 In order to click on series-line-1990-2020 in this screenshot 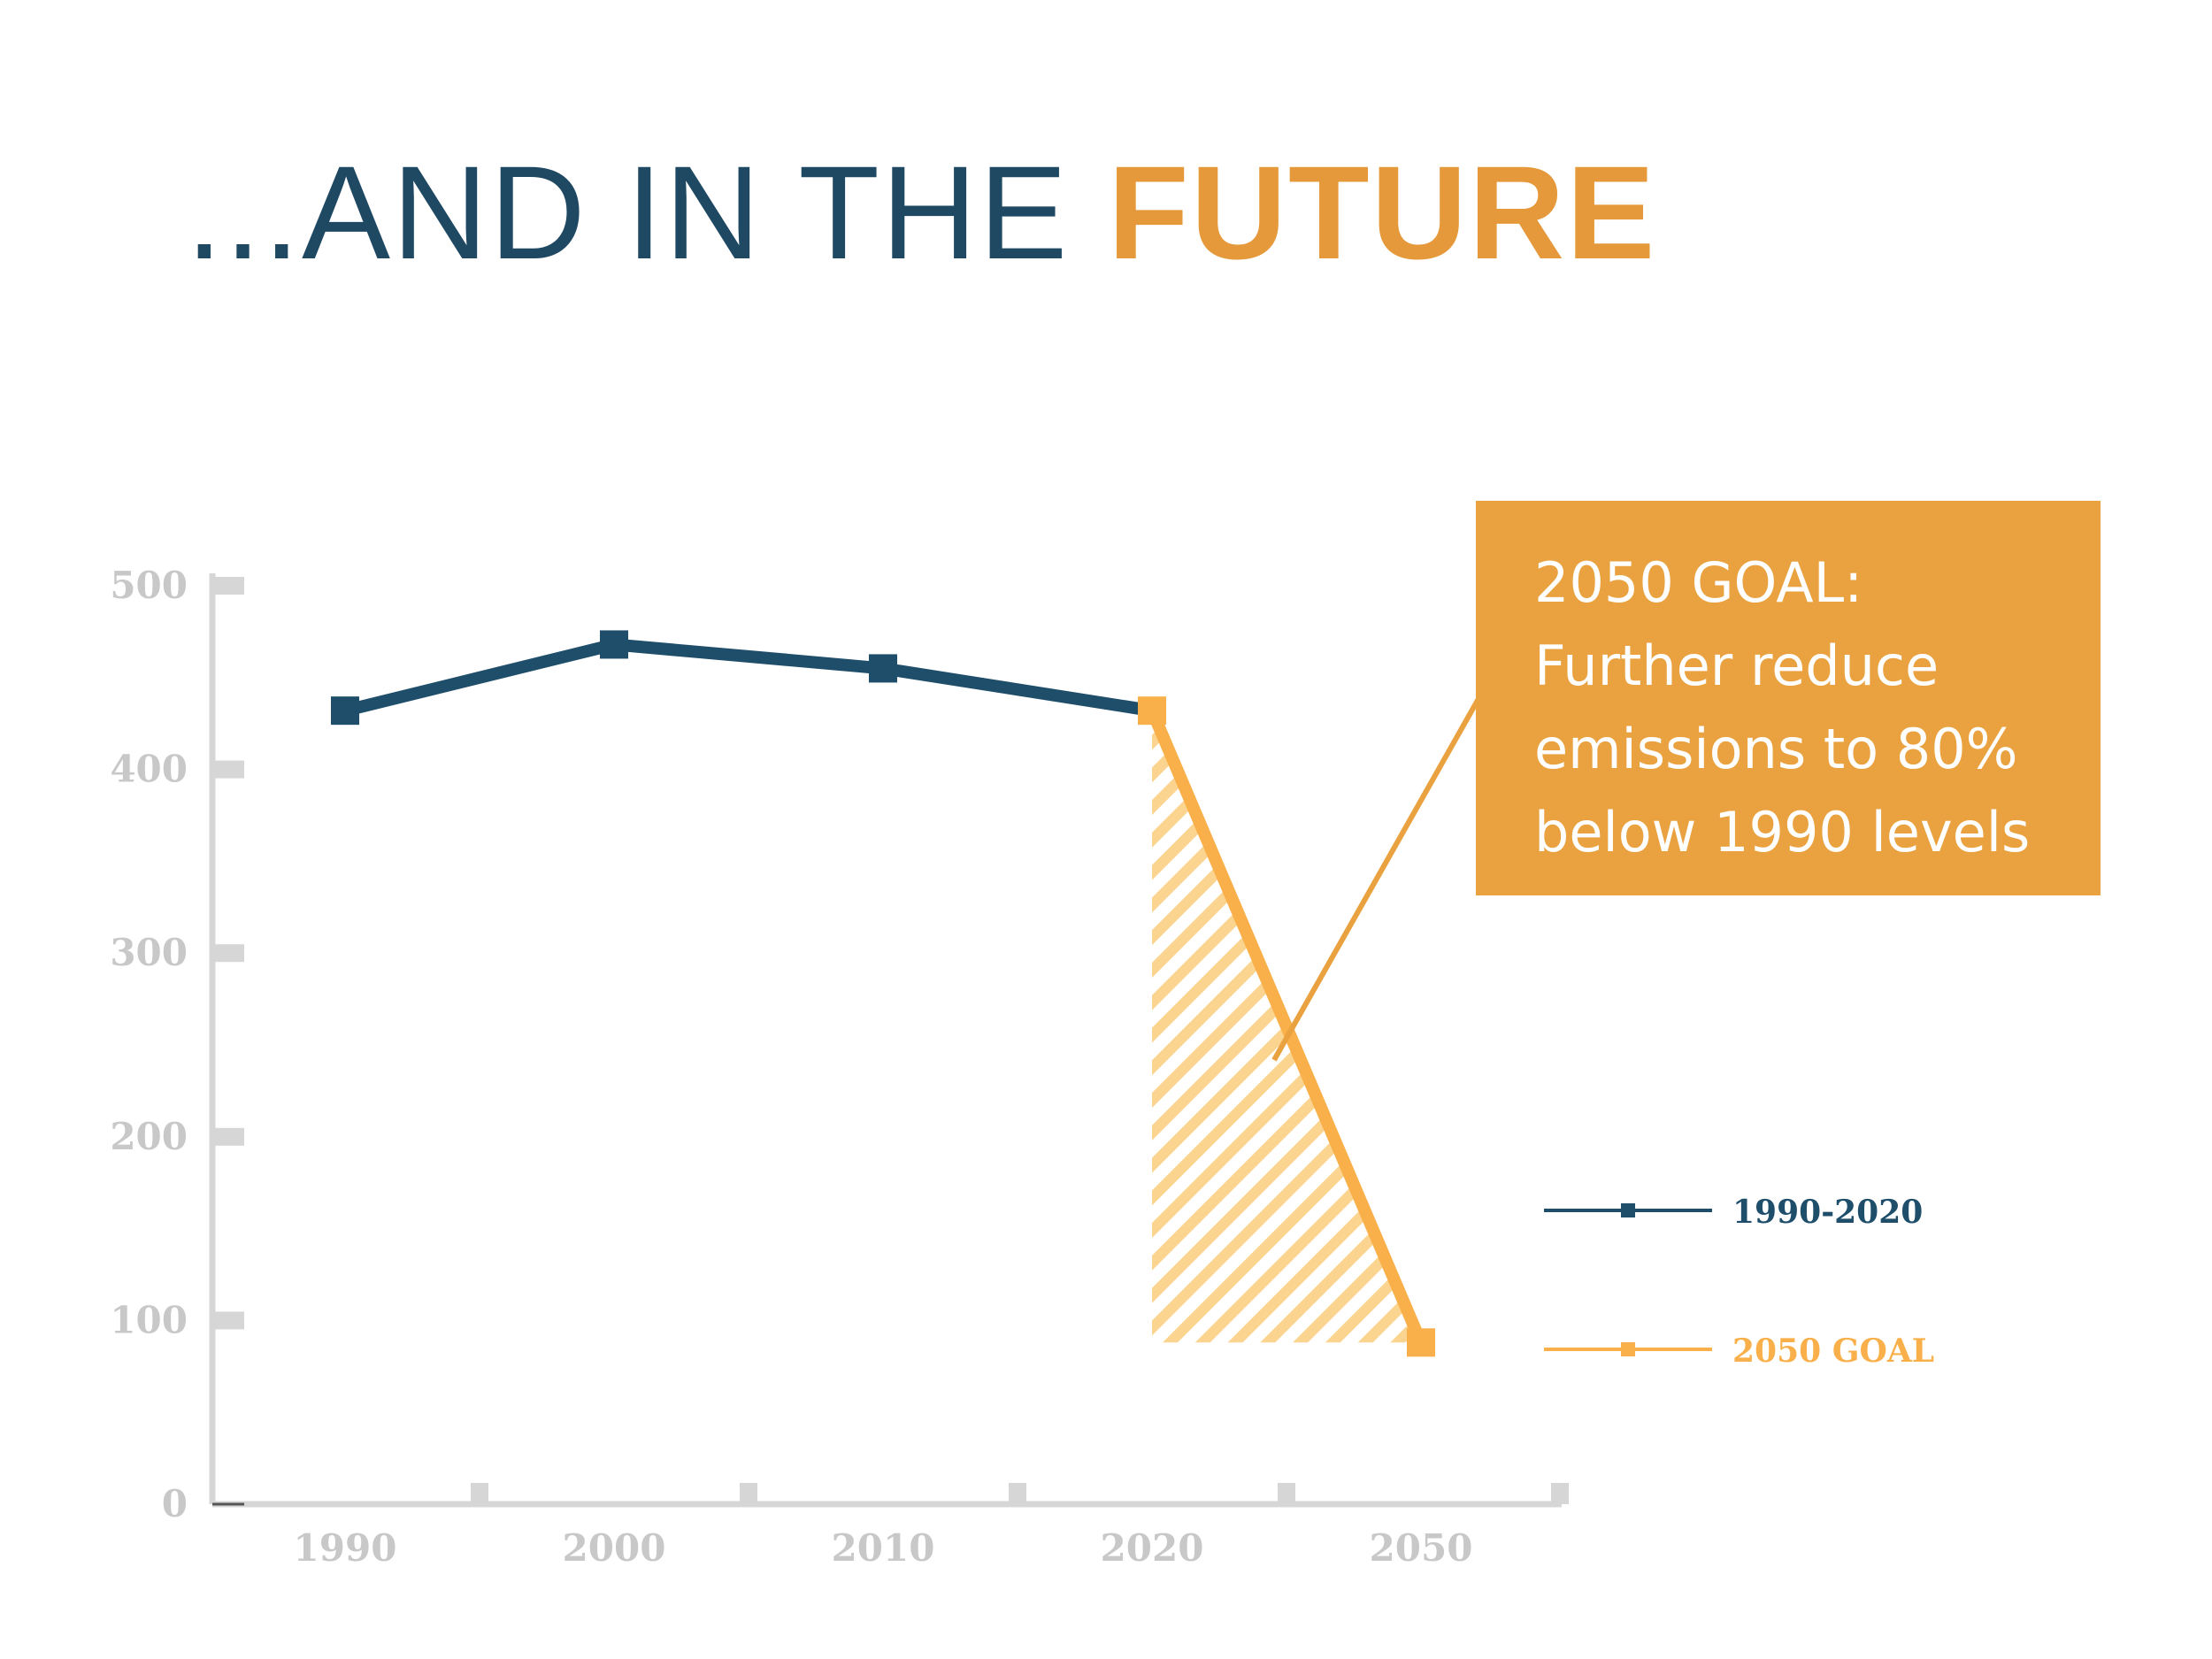, I will do `click(749, 678)`.